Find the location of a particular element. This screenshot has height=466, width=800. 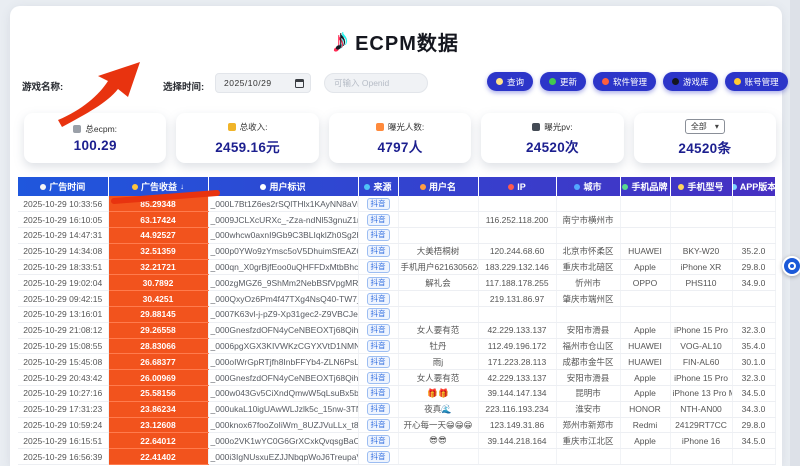

version-icon is located at coordinates (734, 186).